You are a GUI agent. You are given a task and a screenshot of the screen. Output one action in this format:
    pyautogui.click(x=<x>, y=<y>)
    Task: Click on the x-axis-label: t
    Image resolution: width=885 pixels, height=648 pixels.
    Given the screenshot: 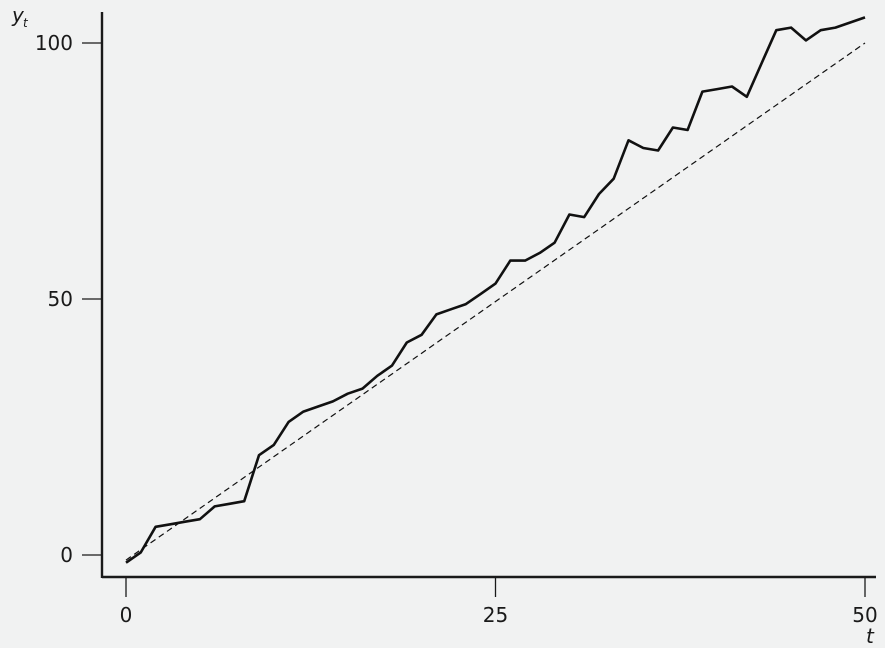 What is the action you would take?
    pyautogui.click(x=870, y=636)
    